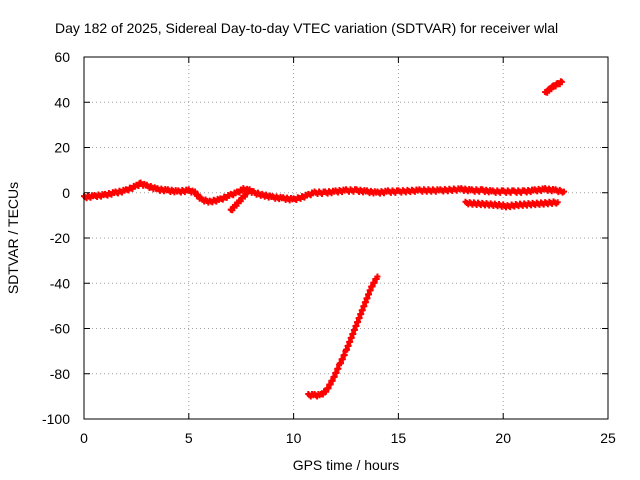 This screenshot has height=480, width=640. Describe the element at coordinates (60, 329) in the screenshot. I see `y-tick-label: -60` at that location.